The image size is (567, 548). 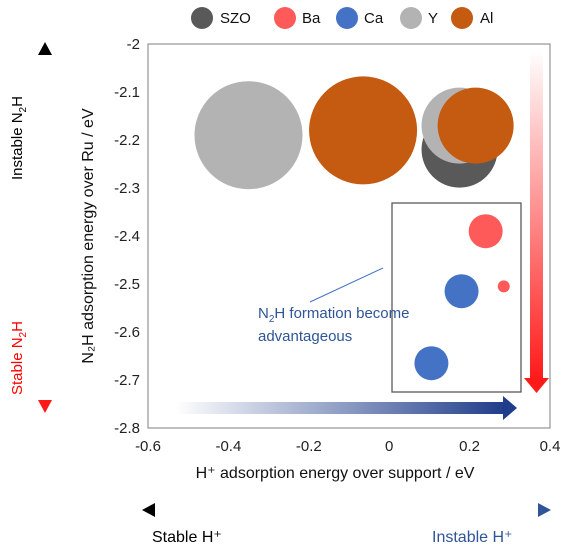 What do you see at coordinates (411, 18) in the screenshot?
I see `legend-swatch-y` at bounding box center [411, 18].